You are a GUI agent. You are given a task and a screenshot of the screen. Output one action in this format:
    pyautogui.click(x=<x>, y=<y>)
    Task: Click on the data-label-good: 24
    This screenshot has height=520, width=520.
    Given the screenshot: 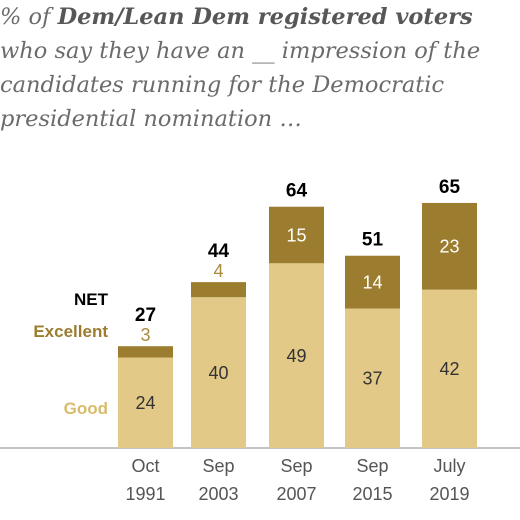 What is the action you would take?
    pyautogui.click(x=145, y=403)
    